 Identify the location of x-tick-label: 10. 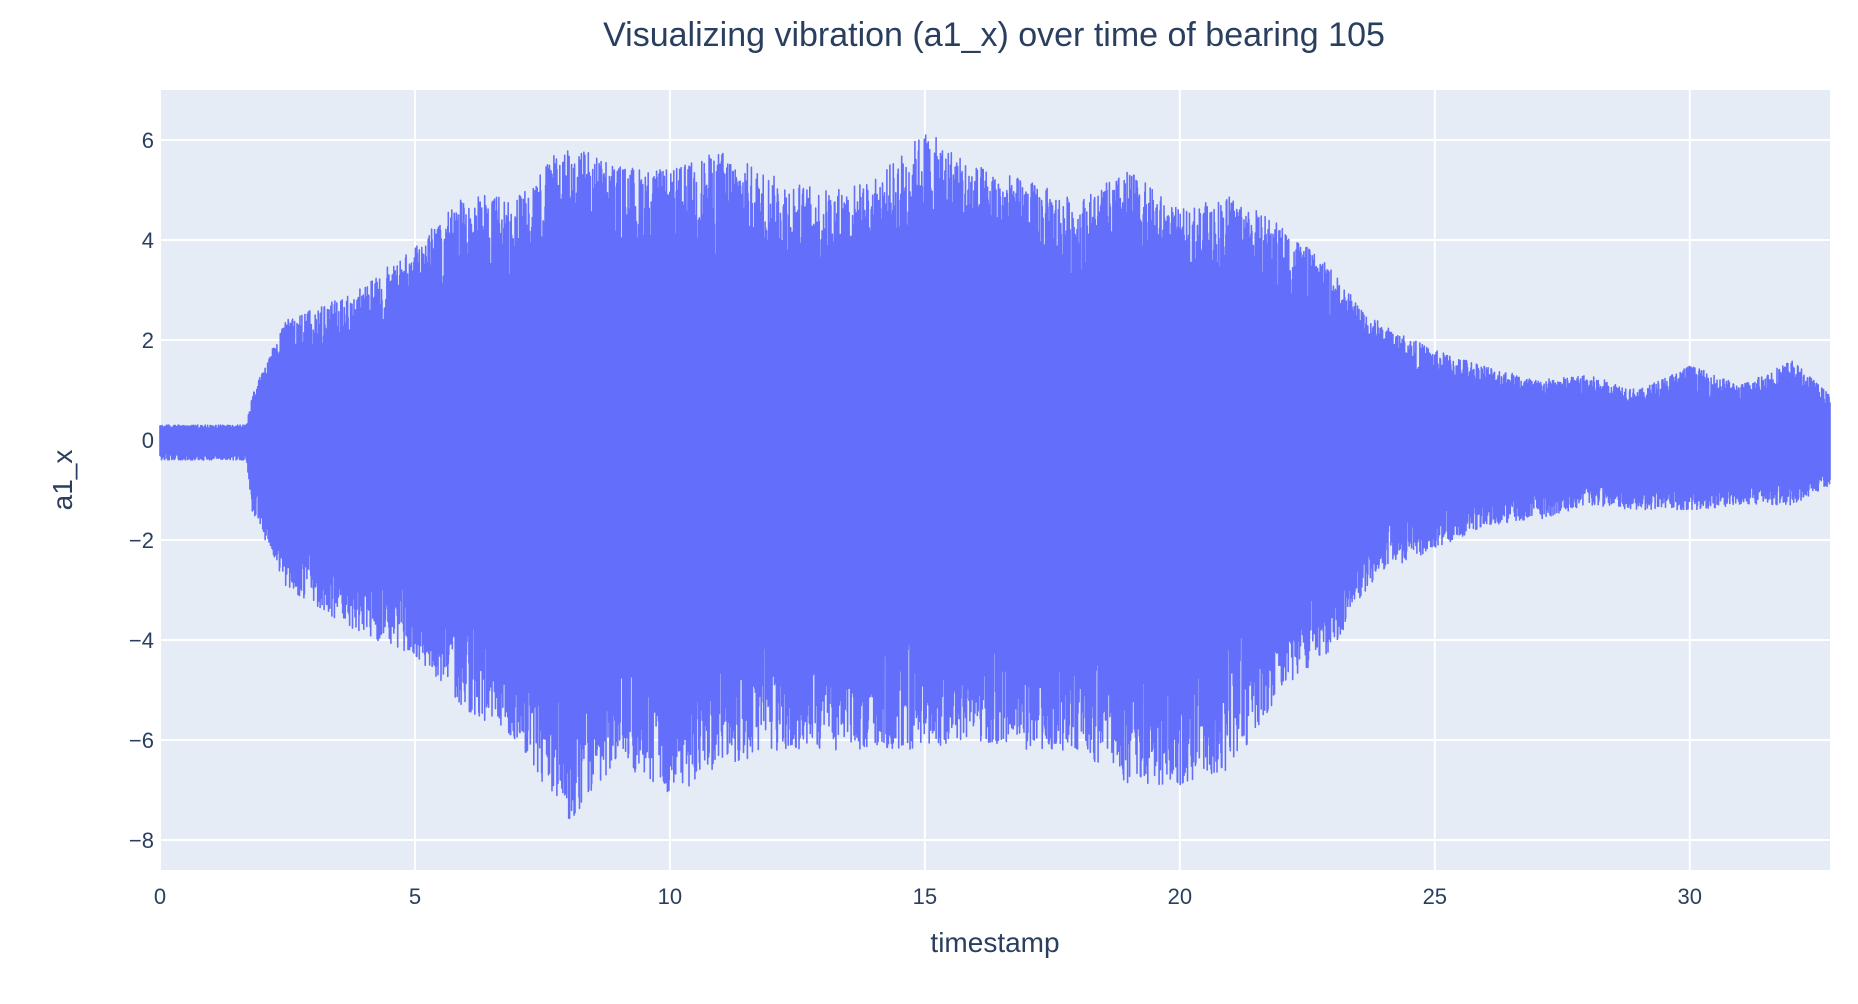
(670, 896).